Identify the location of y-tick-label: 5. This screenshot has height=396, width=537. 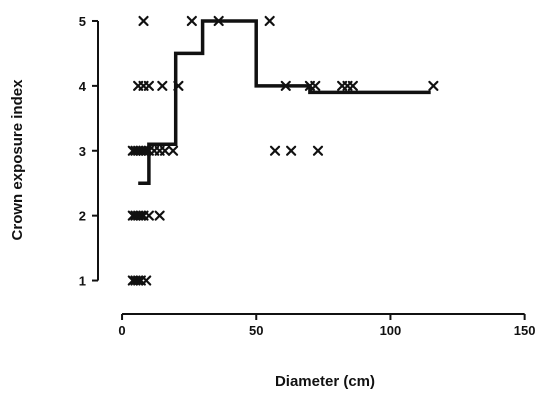
(82, 21).